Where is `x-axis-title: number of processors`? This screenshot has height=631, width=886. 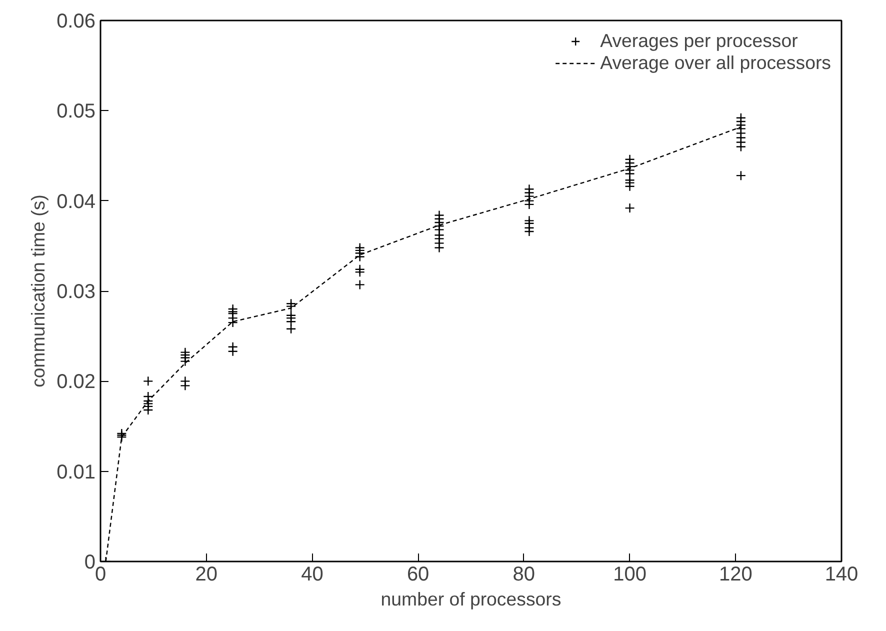
x-axis-title: number of processors is located at coordinates (471, 599).